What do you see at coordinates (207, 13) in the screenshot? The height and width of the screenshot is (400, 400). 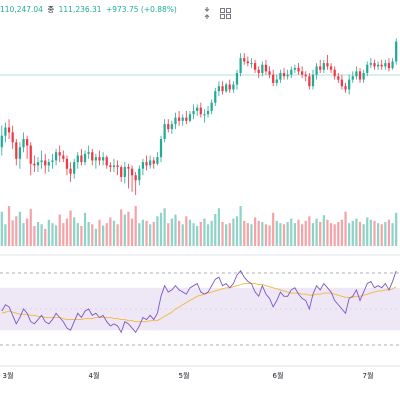 I see `arrows-compress-icon` at bounding box center [207, 13].